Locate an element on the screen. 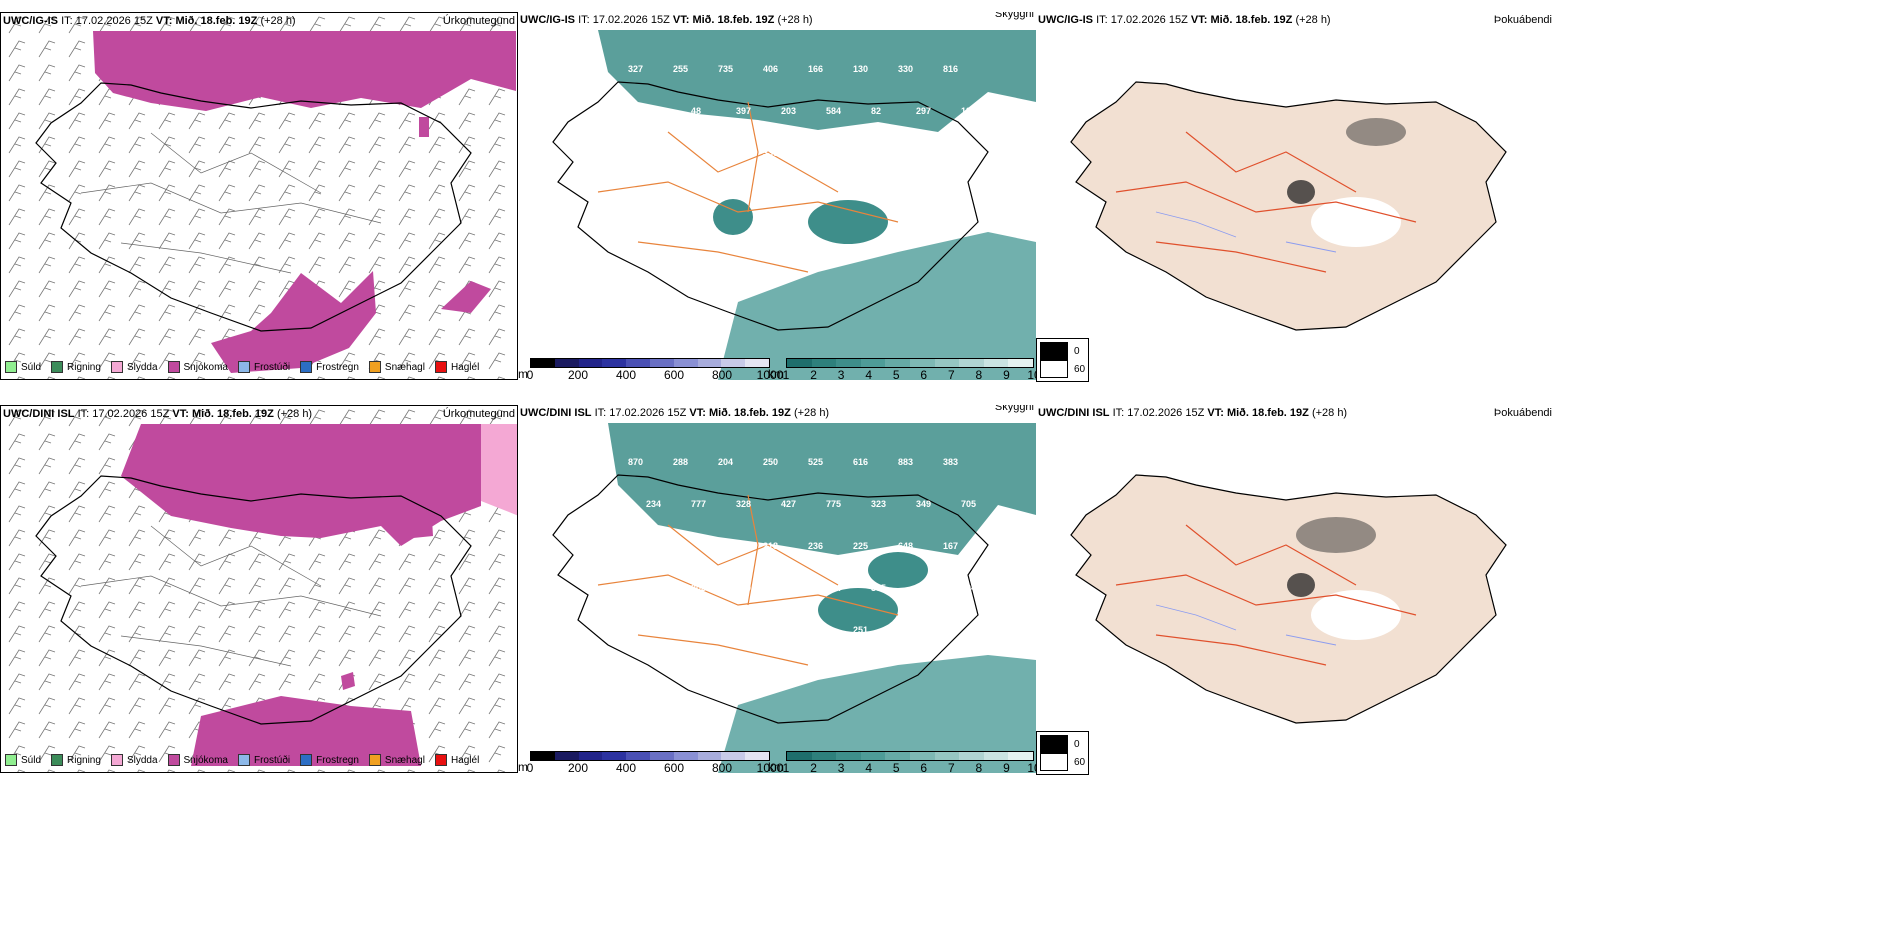  ceiling-label: 347 is located at coordinates (923, 588).